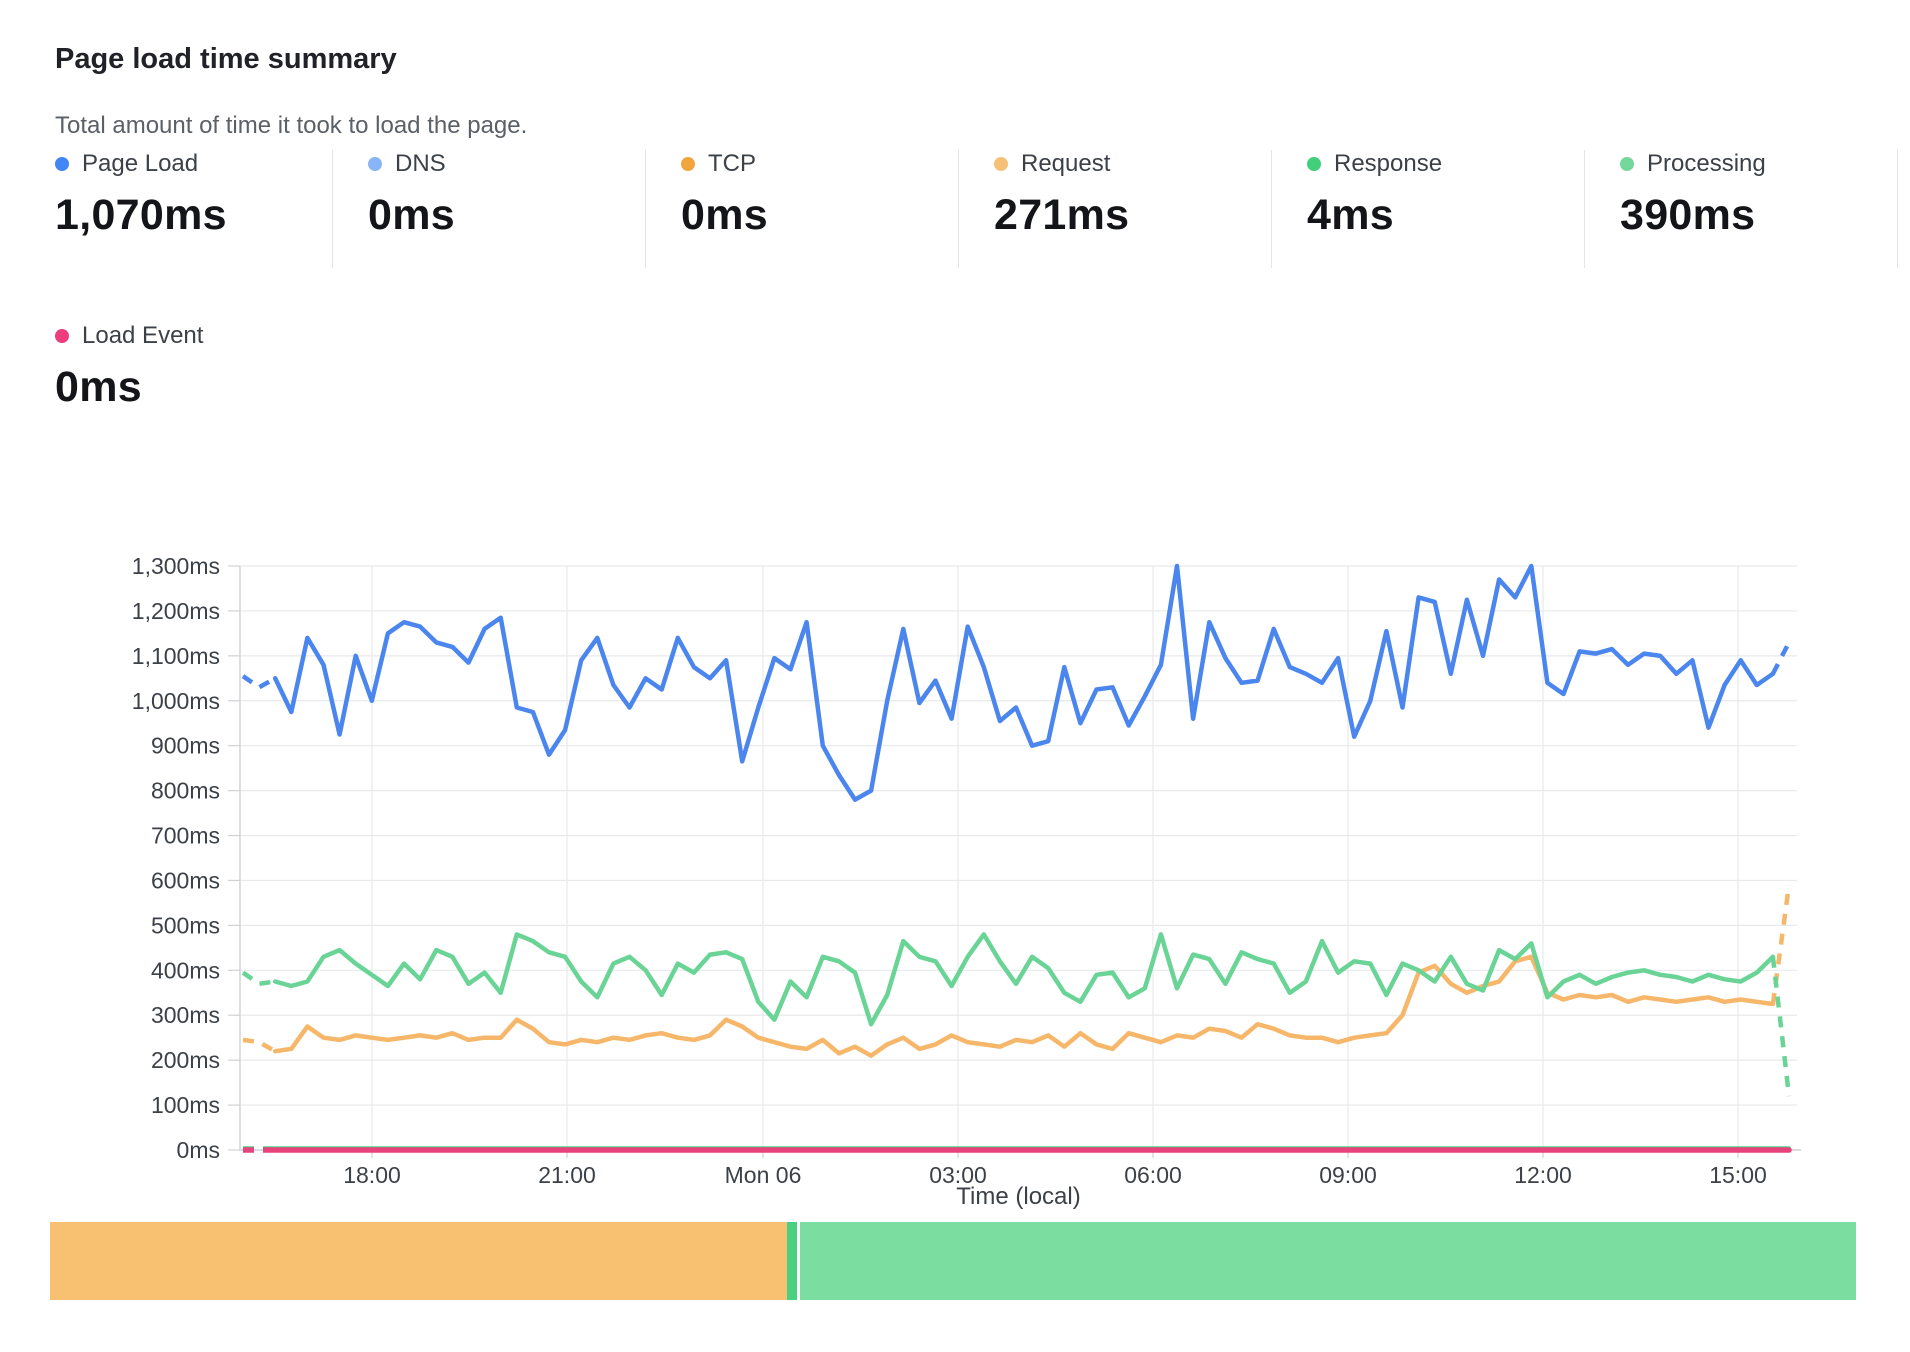 Image resolution: width=1910 pixels, height=1352 pixels. I want to click on x-tick-label: 21:00, so click(567, 1175).